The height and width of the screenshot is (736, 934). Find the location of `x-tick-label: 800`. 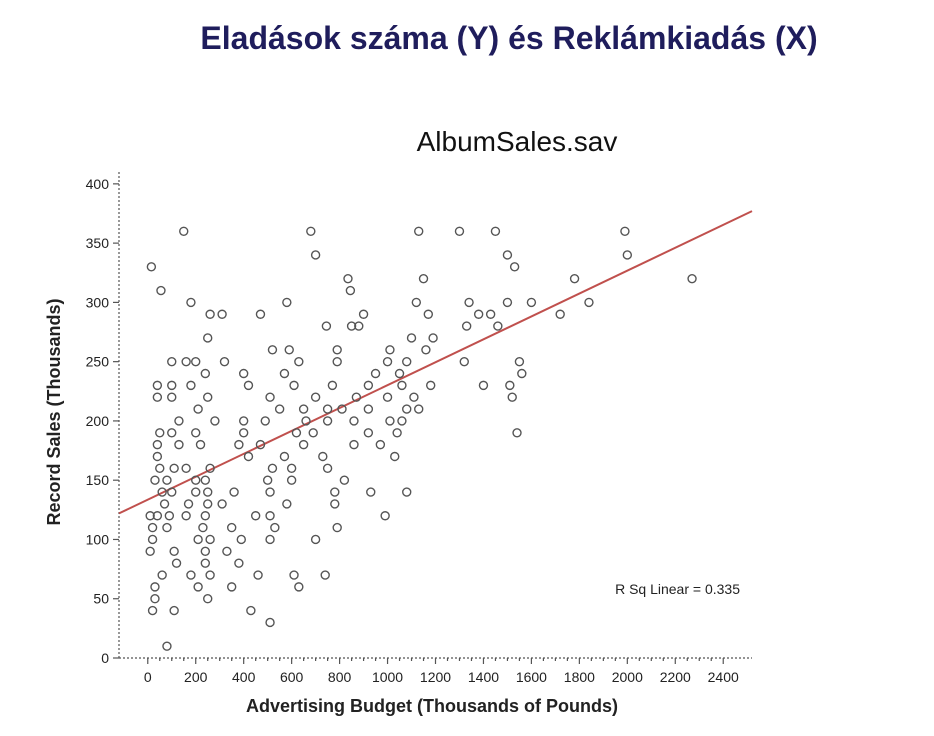

x-tick-label: 800 is located at coordinates (340, 677).